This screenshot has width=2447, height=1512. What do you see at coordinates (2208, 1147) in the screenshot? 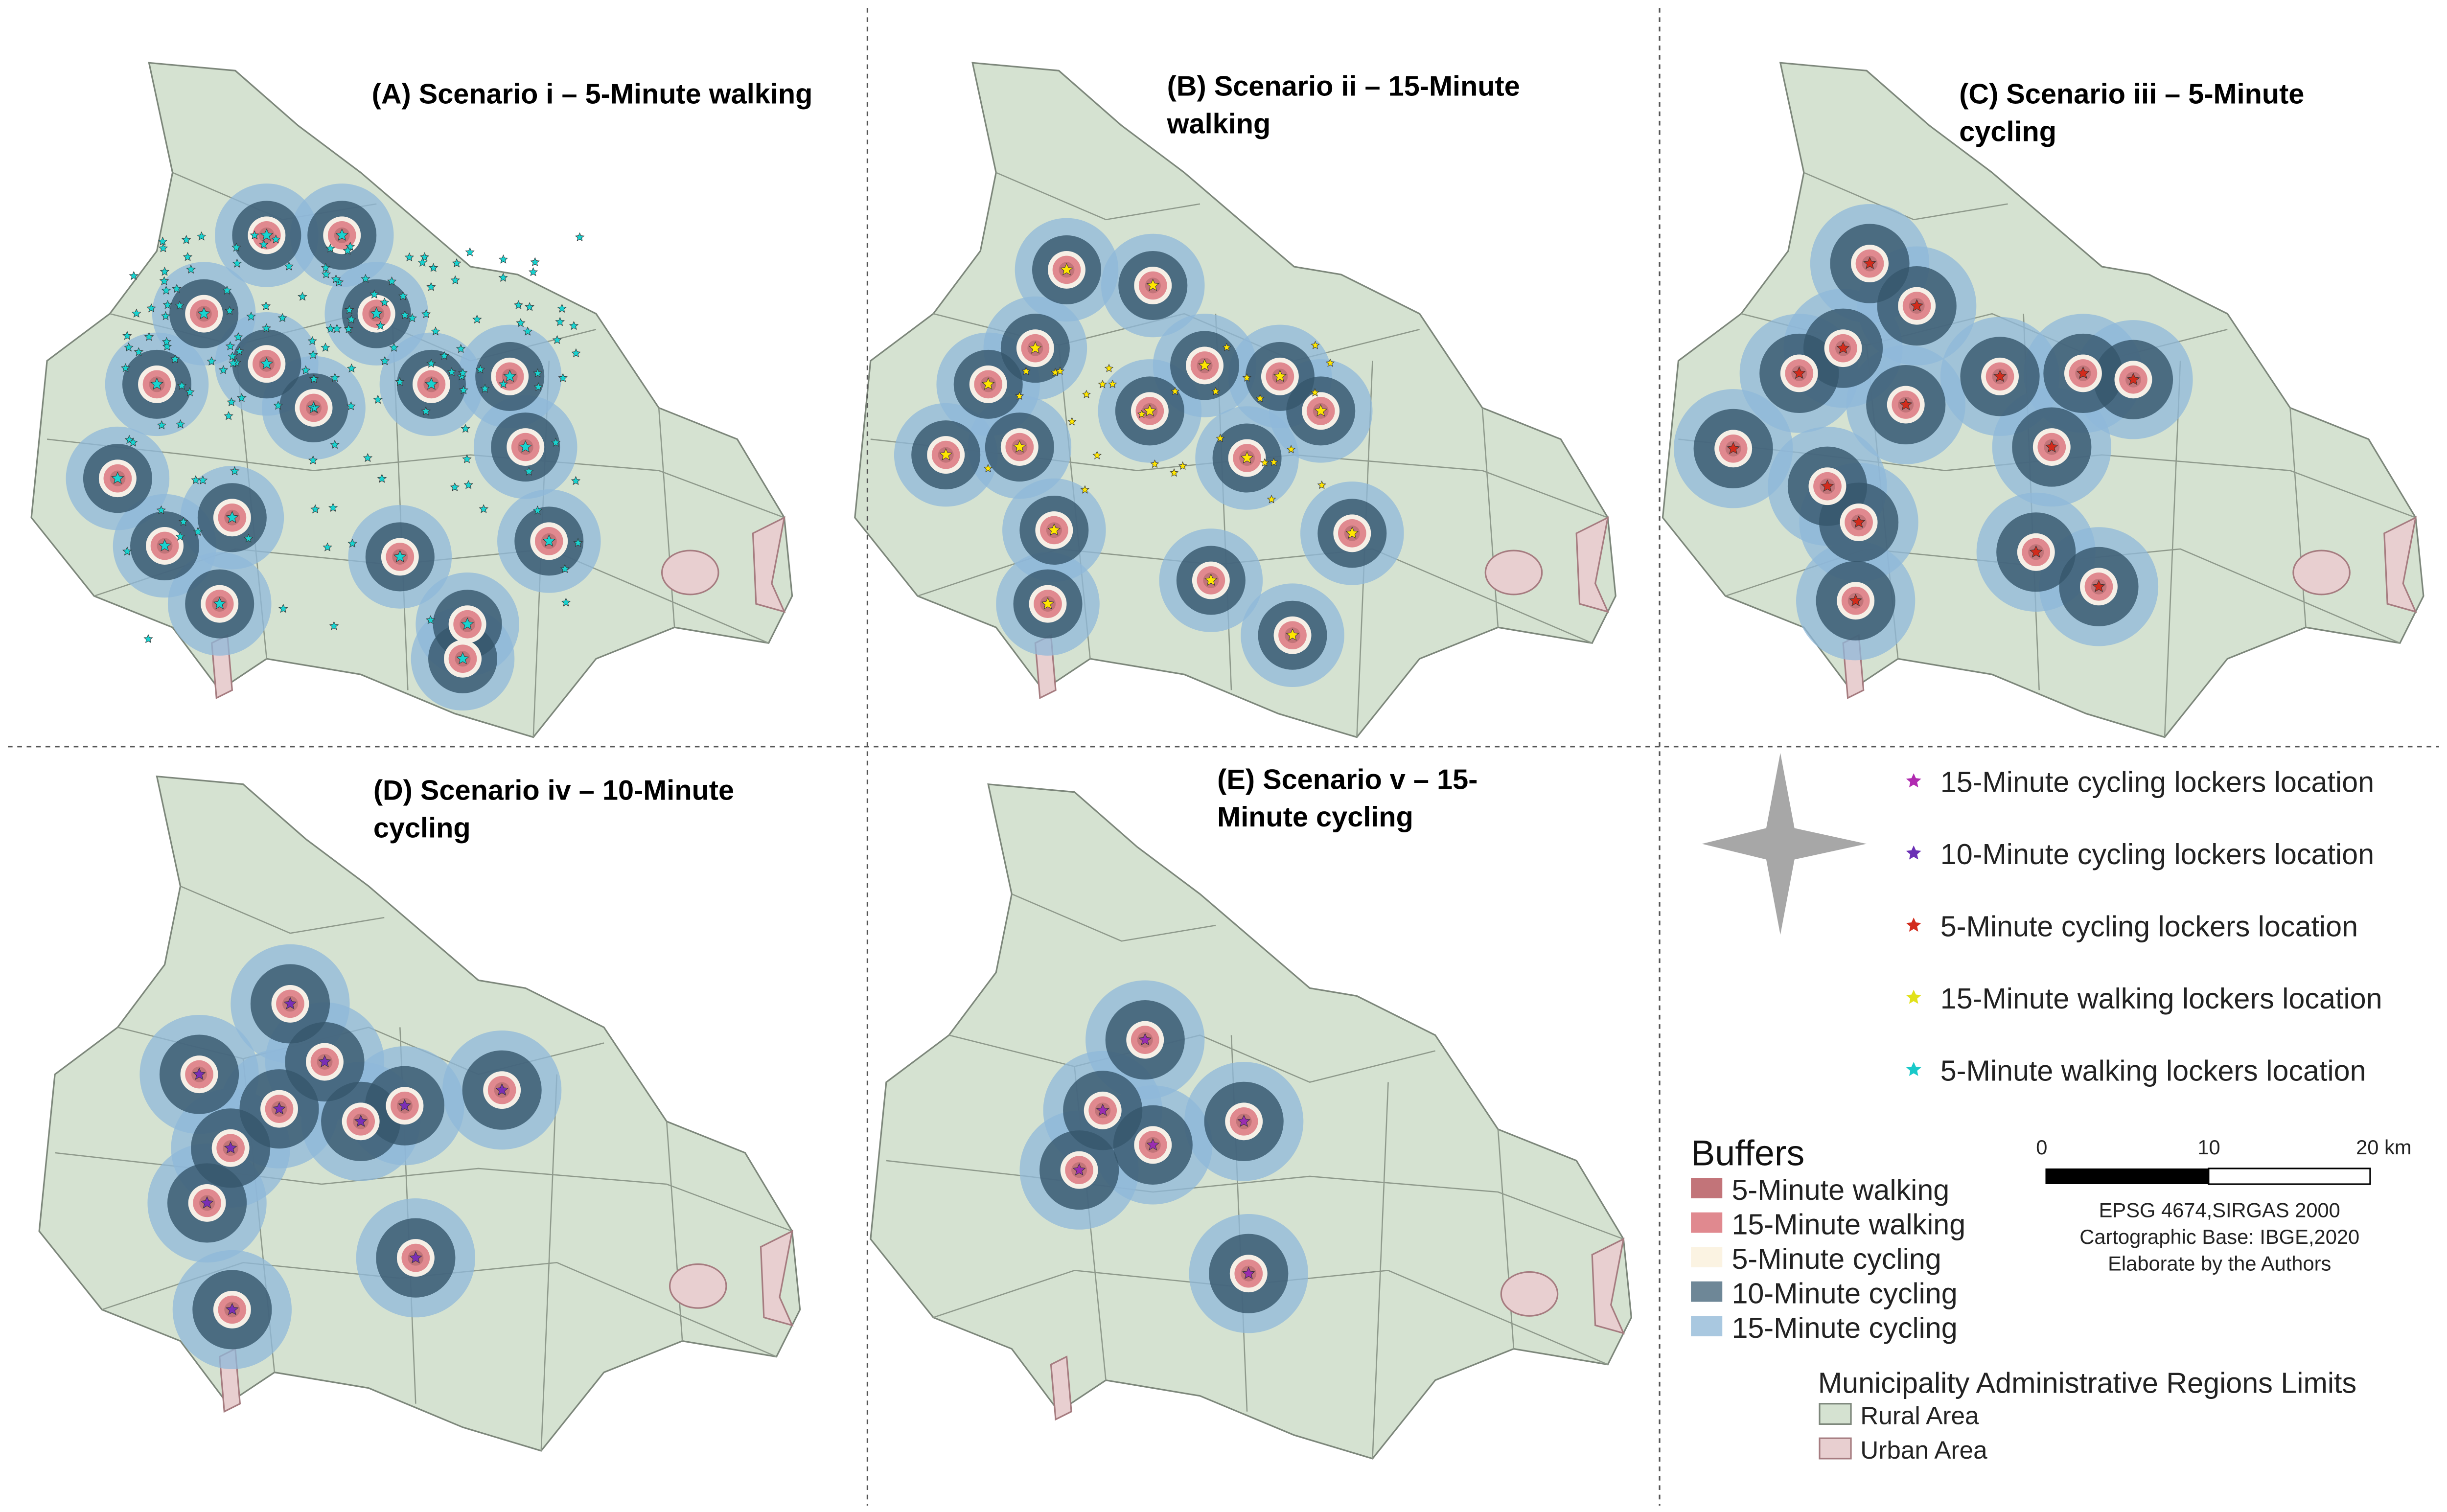
I see `scale-label: 10` at bounding box center [2208, 1147].